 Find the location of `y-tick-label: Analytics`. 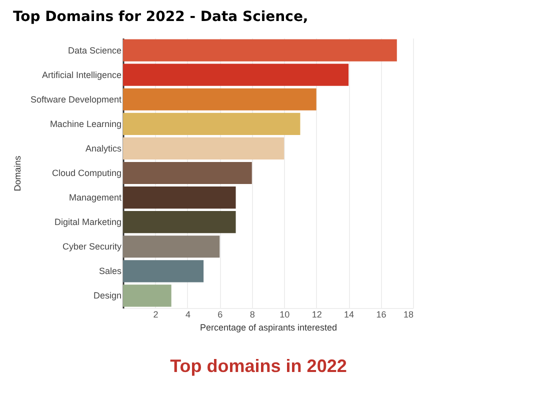

y-tick-label: Analytics is located at coordinates (103, 148).